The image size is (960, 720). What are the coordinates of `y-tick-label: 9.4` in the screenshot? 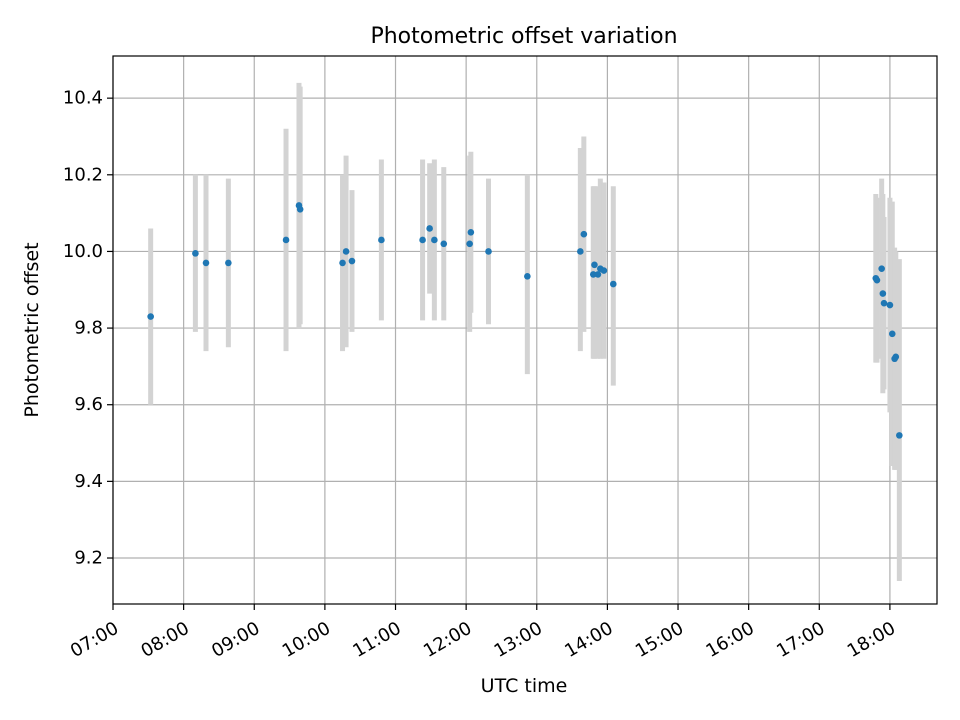 It's located at (88, 481).